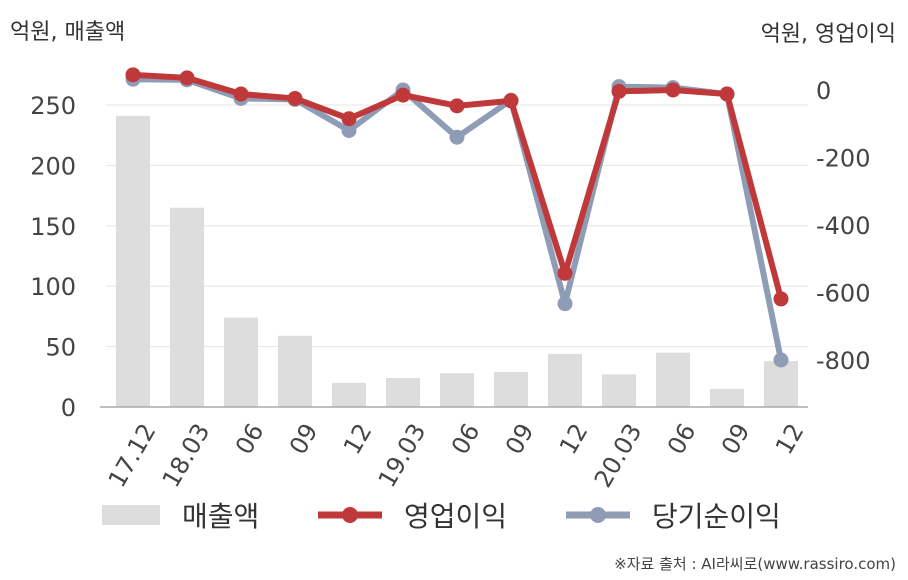 The width and height of the screenshot is (908, 580). What do you see at coordinates (716, 516) in the screenshot?
I see `legend-label-net-income: 당기순이익` at bounding box center [716, 516].